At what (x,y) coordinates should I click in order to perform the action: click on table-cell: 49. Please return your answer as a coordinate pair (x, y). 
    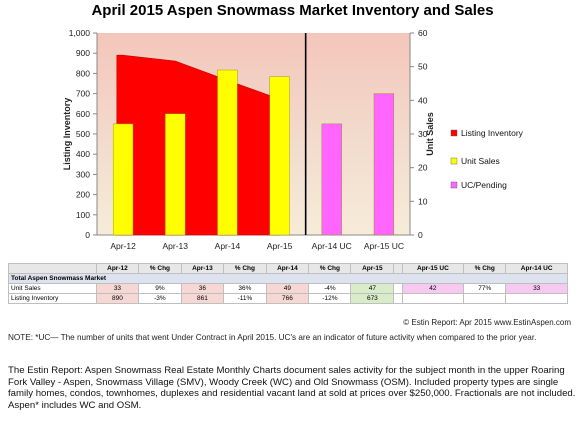
    Looking at the image, I should click on (287, 288).